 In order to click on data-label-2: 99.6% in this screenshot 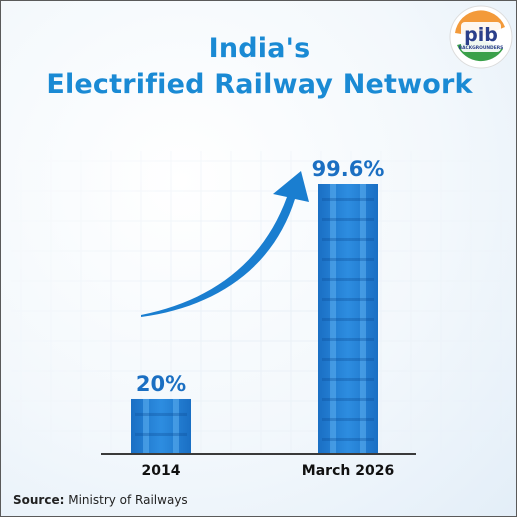, I will do `click(348, 169)`.